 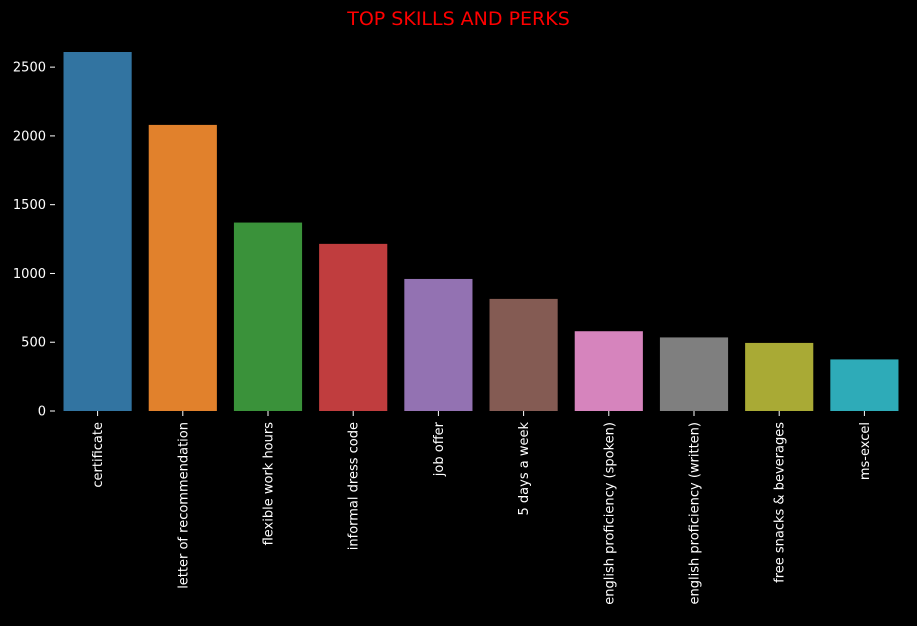 I want to click on x-tick-label: flexible work hours, so click(x=269, y=484).